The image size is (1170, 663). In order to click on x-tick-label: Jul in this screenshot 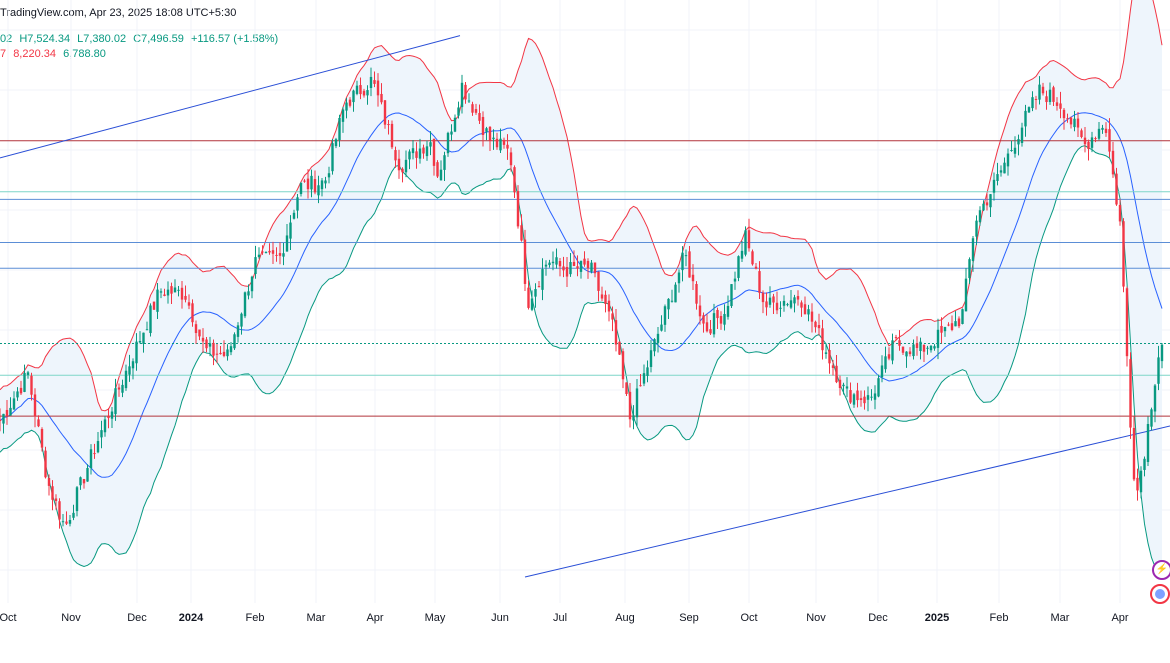, I will do `click(560, 618)`.